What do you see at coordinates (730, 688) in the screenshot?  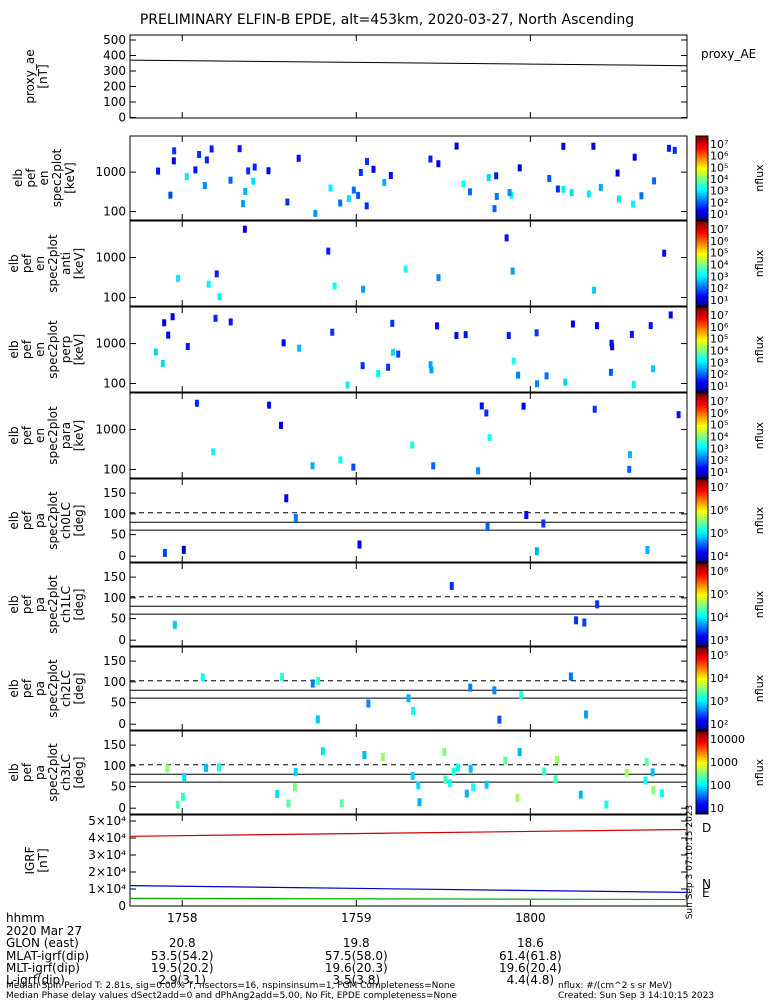 I see `colorbar: nflux` at bounding box center [730, 688].